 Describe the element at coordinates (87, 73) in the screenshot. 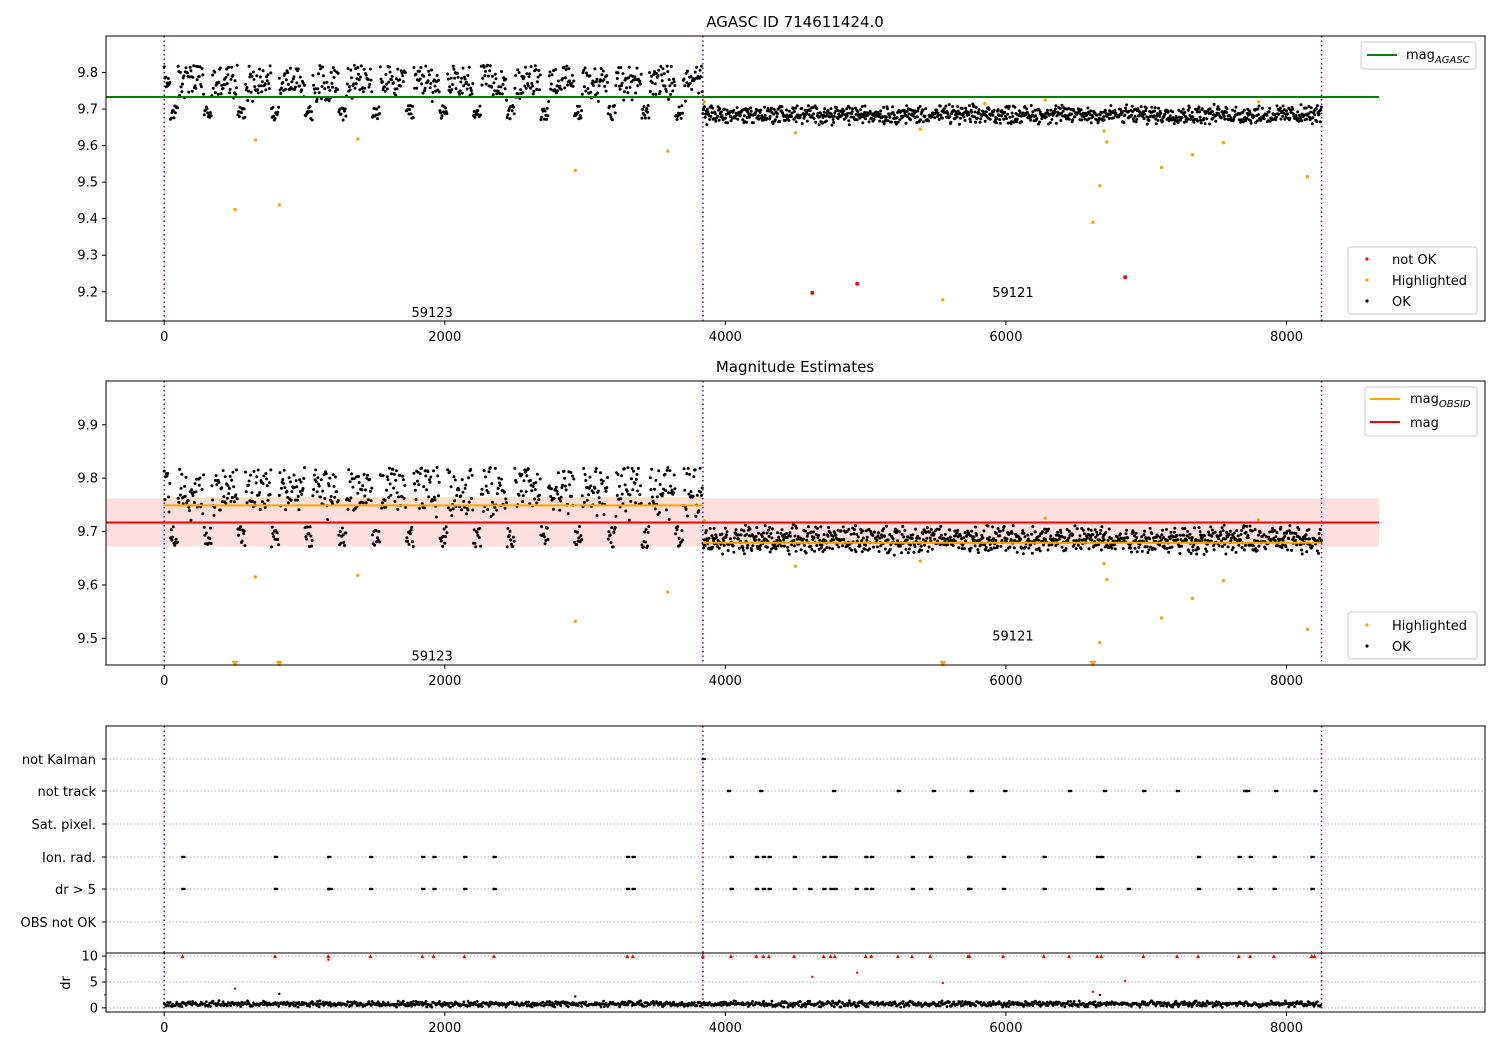

I see `y-tick-label: 9.8` at that location.